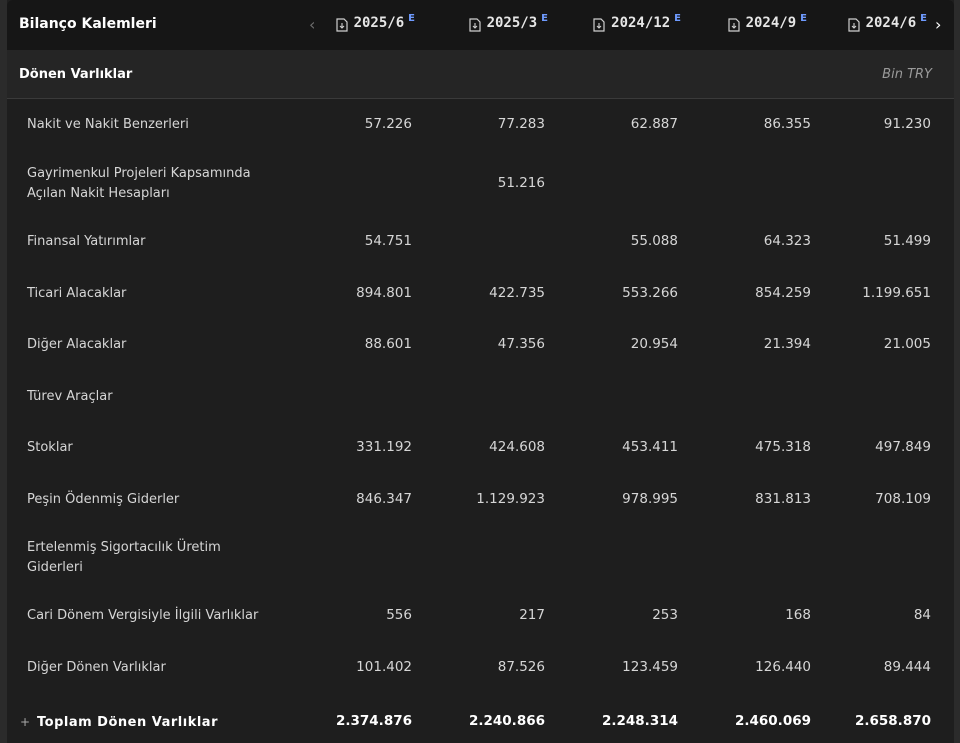 The width and height of the screenshot is (960, 743). What do you see at coordinates (798, 615) in the screenshot?
I see `cell-value: 168` at bounding box center [798, 615].